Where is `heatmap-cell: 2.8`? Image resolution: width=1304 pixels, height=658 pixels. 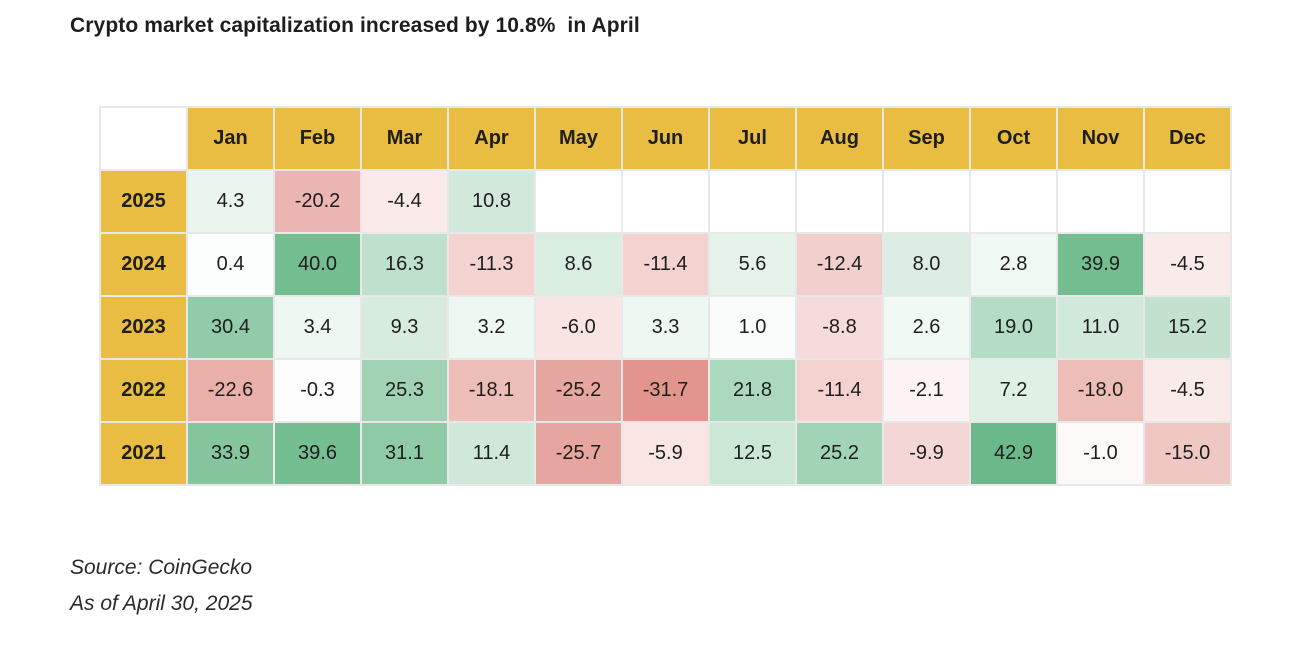
heatmap-cell: 2.8 is located at coordinates (1013, 264).